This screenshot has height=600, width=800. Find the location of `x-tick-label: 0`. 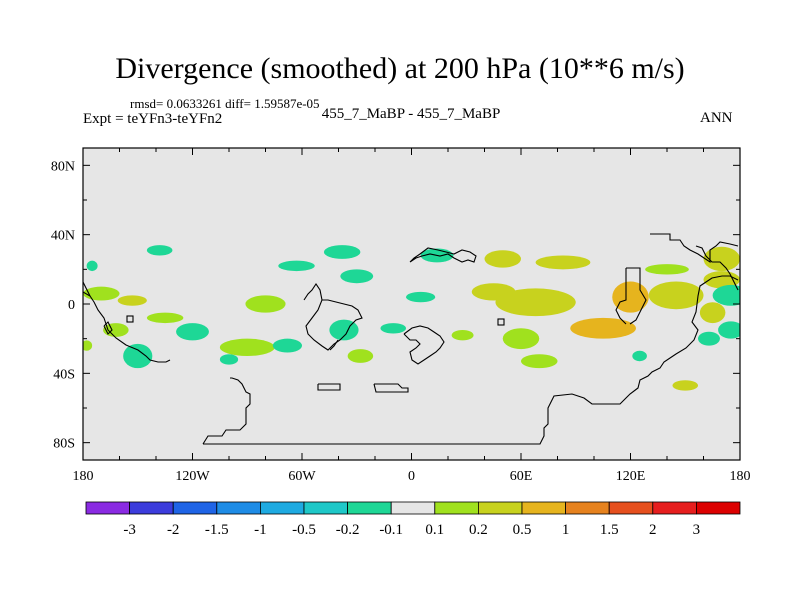

x-tick-label: 0 is located at coordinates (411, 476).